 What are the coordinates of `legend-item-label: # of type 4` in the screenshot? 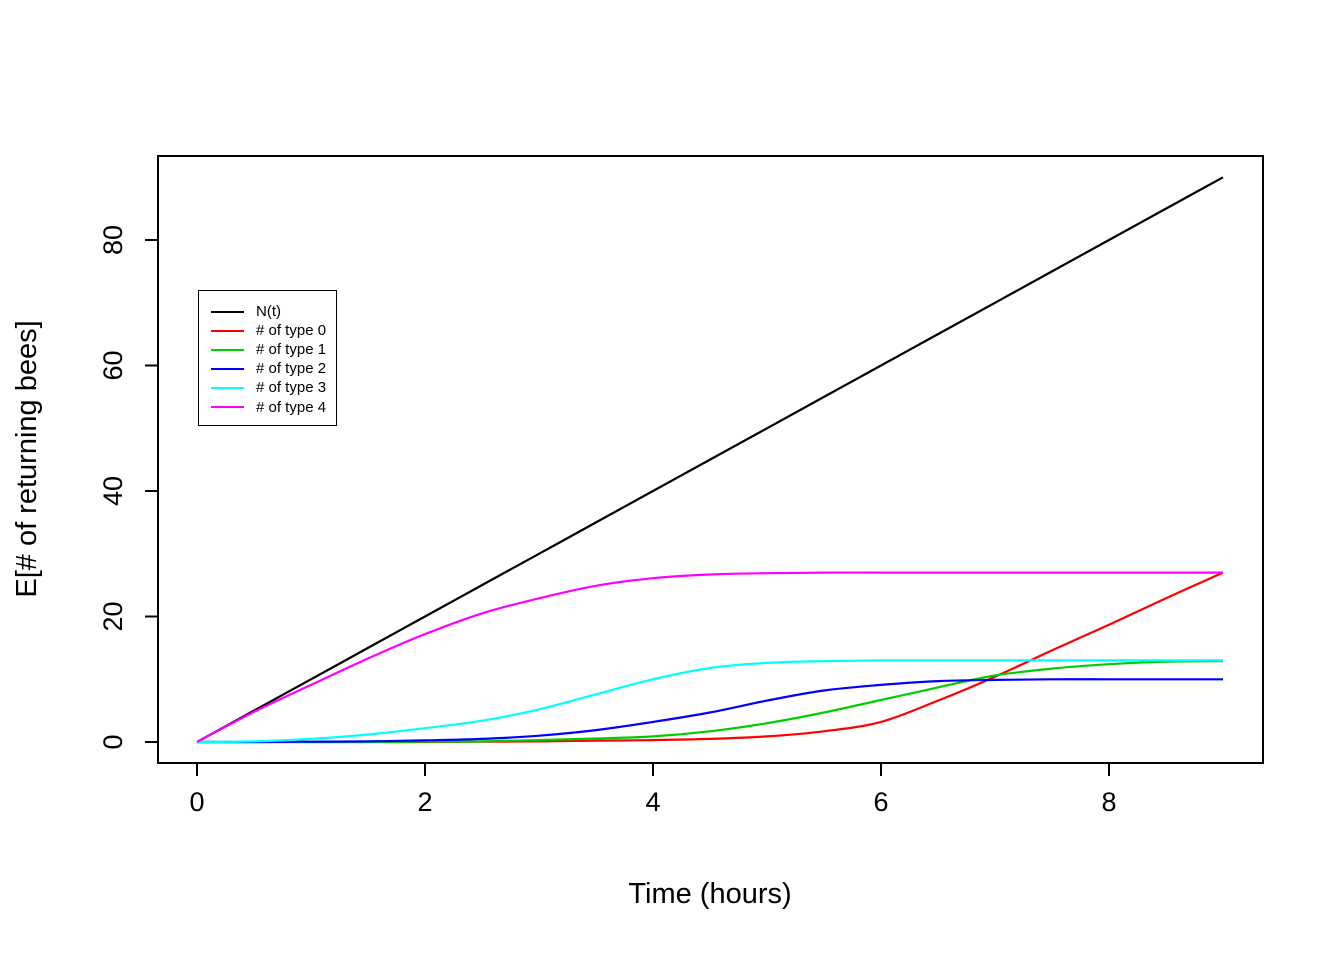 It's located at (291, 407).